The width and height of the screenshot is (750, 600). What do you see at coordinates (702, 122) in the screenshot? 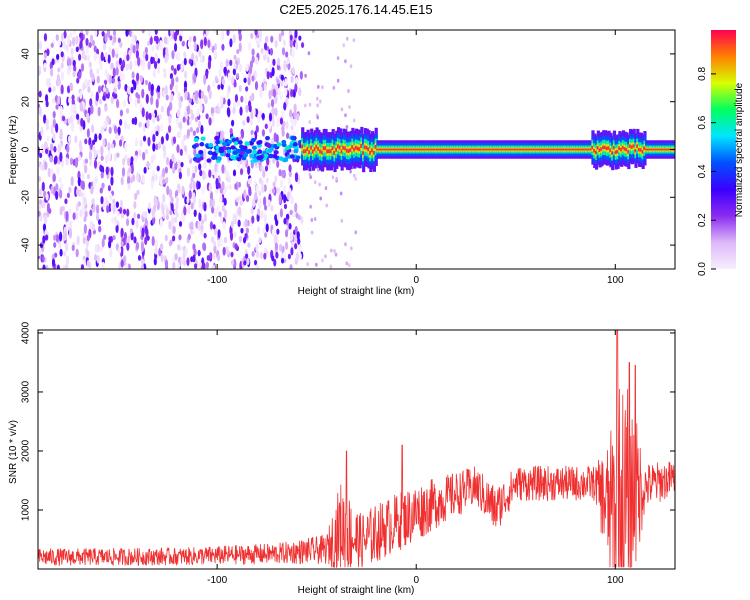
I see `colorbar-tick-label: 0.6` at bounding box center [702, 122].